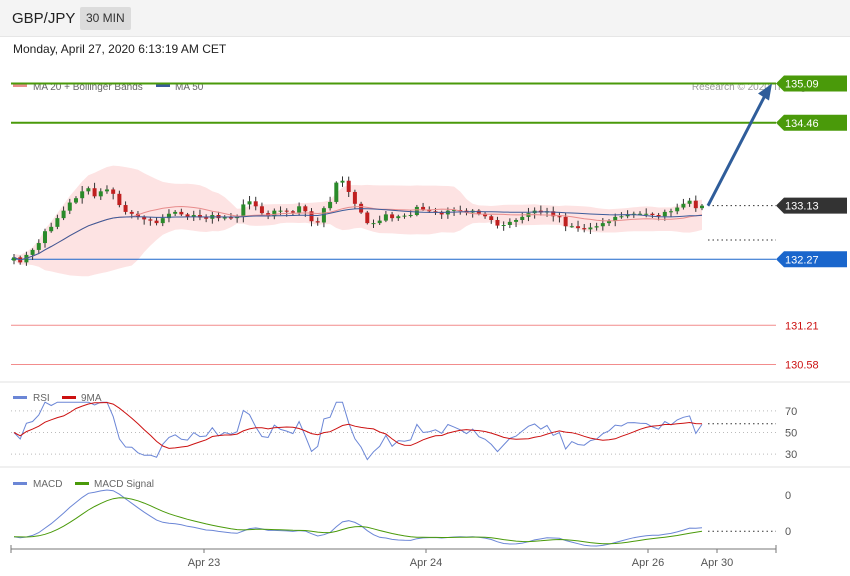 This screenshot has width=850, height=576. Describe the element at coordinates (82, 483) in the screenshot. I see `macd-signal-legend-swatch` at that location.